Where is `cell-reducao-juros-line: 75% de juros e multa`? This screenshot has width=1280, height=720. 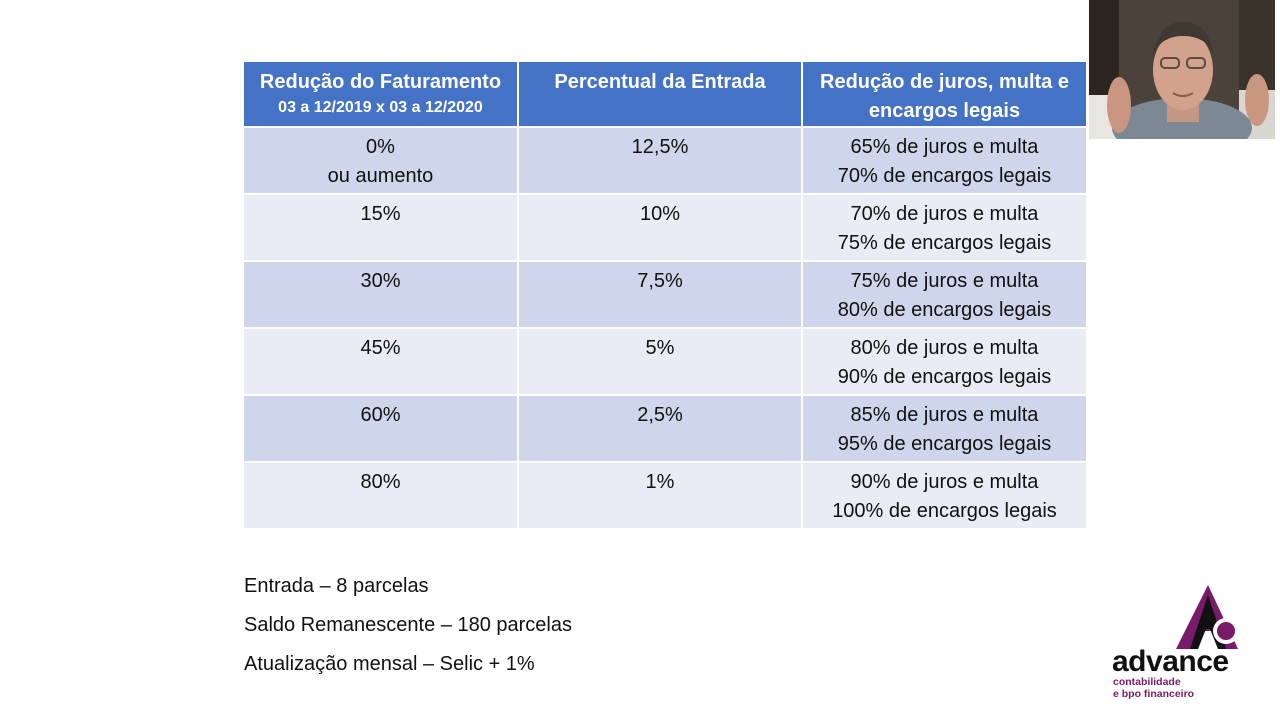 cell-reducao-juros-line: 75% de juros e multa is located at coordinates (944, 281).